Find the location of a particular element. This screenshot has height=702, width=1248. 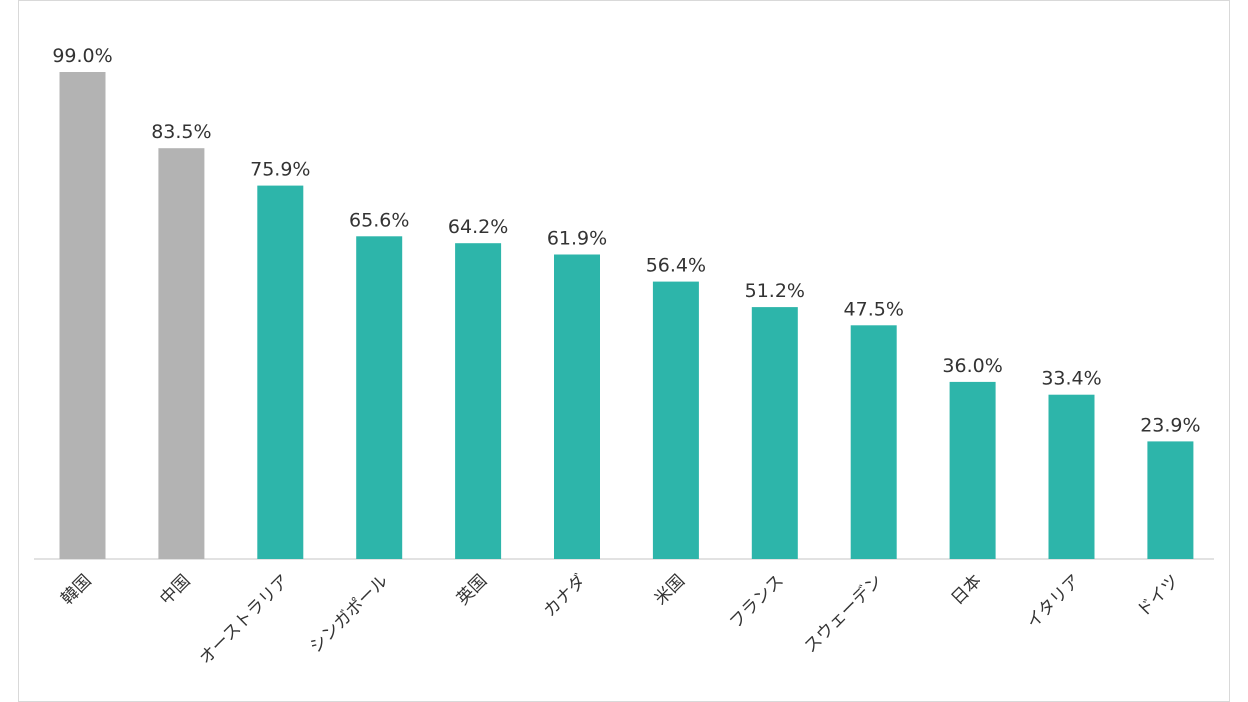

category-label-7: 米国 is located at coordinates (670, 590).